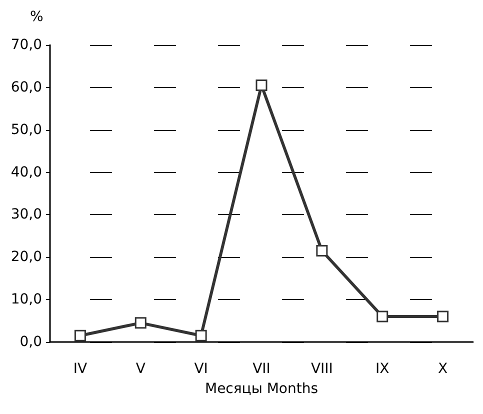 This screenshot has width=483, height=414. What do you see at coordinates (26, 87) in the screenshot?
I see `y-tick-label: 60,0` at bounding box center [26, 87].